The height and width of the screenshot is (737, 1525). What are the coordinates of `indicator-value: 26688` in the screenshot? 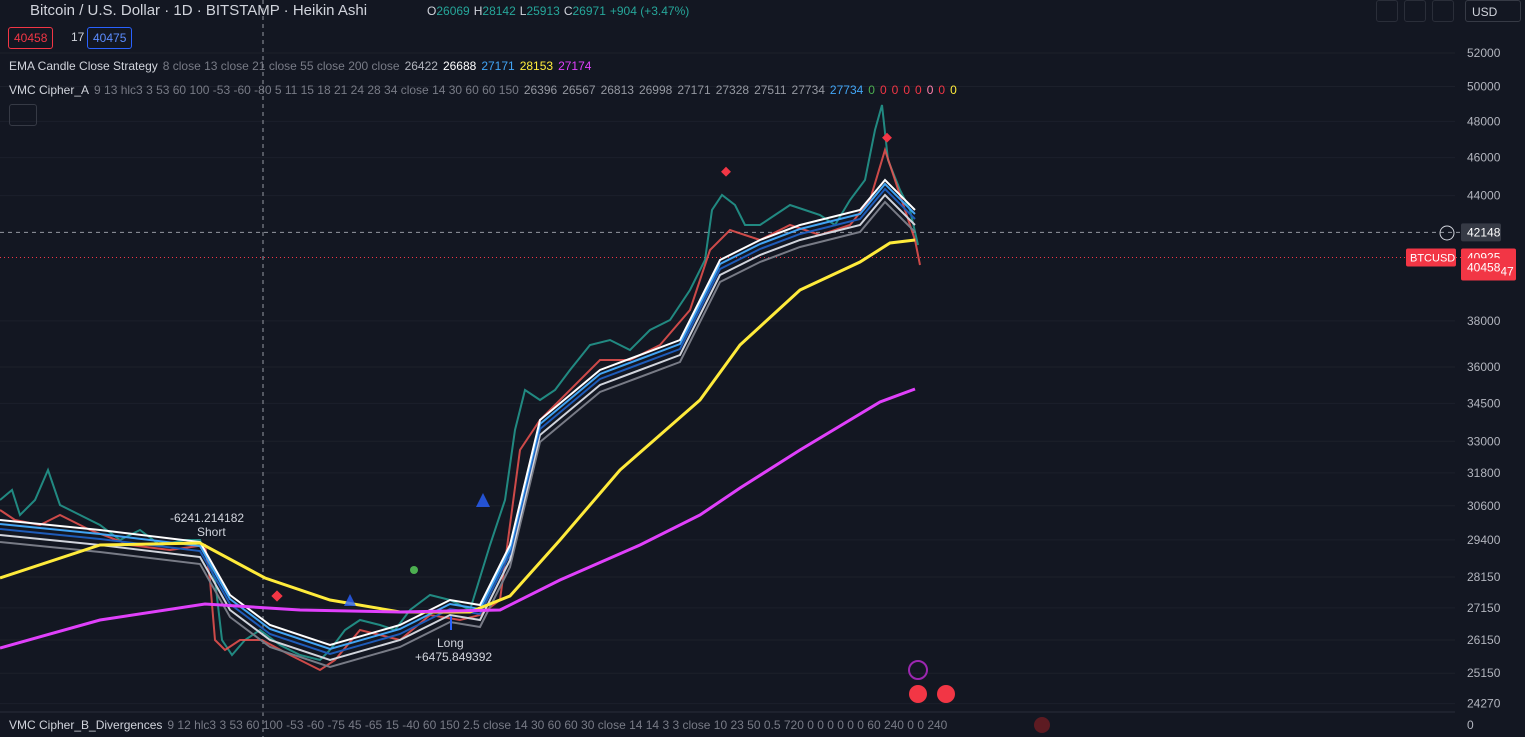 It's located at (459, 66).